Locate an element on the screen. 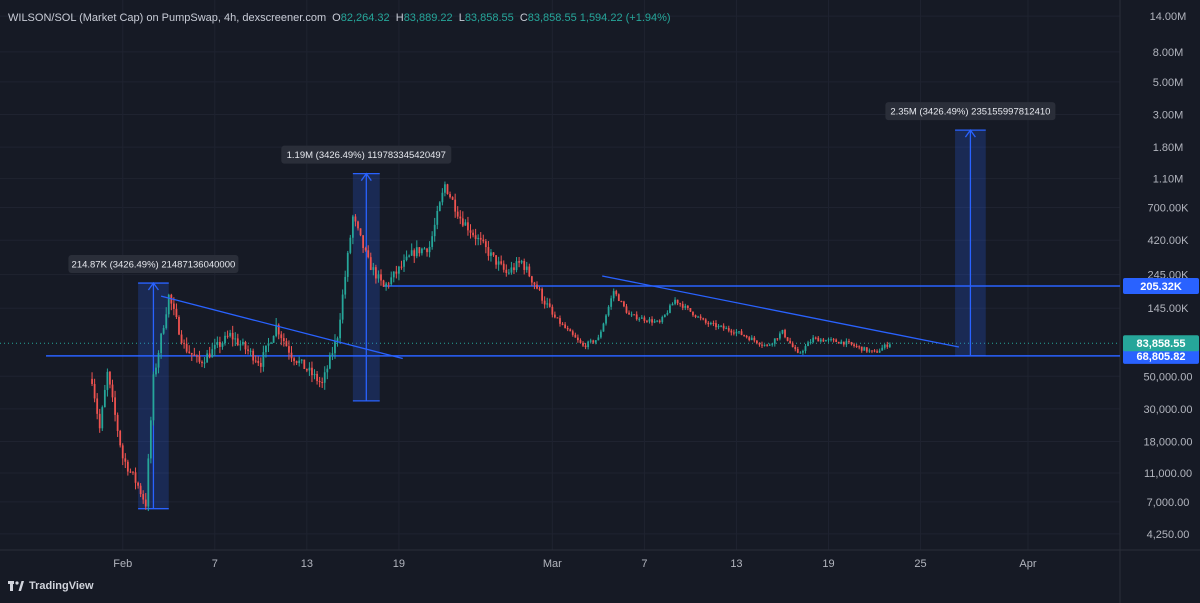 The image size is (1200, 603). tradingview-brand: TradingView is located at coordinates (51, 586).